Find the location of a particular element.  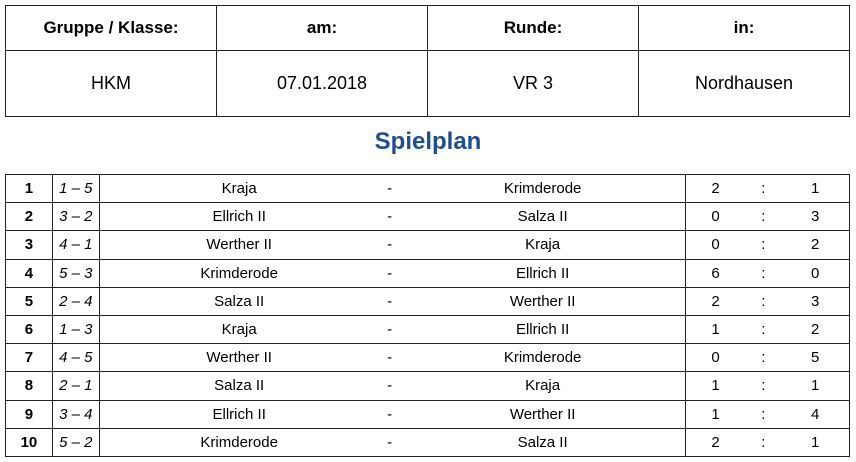

round-label: Runde: is located at coordinates (533, 28).